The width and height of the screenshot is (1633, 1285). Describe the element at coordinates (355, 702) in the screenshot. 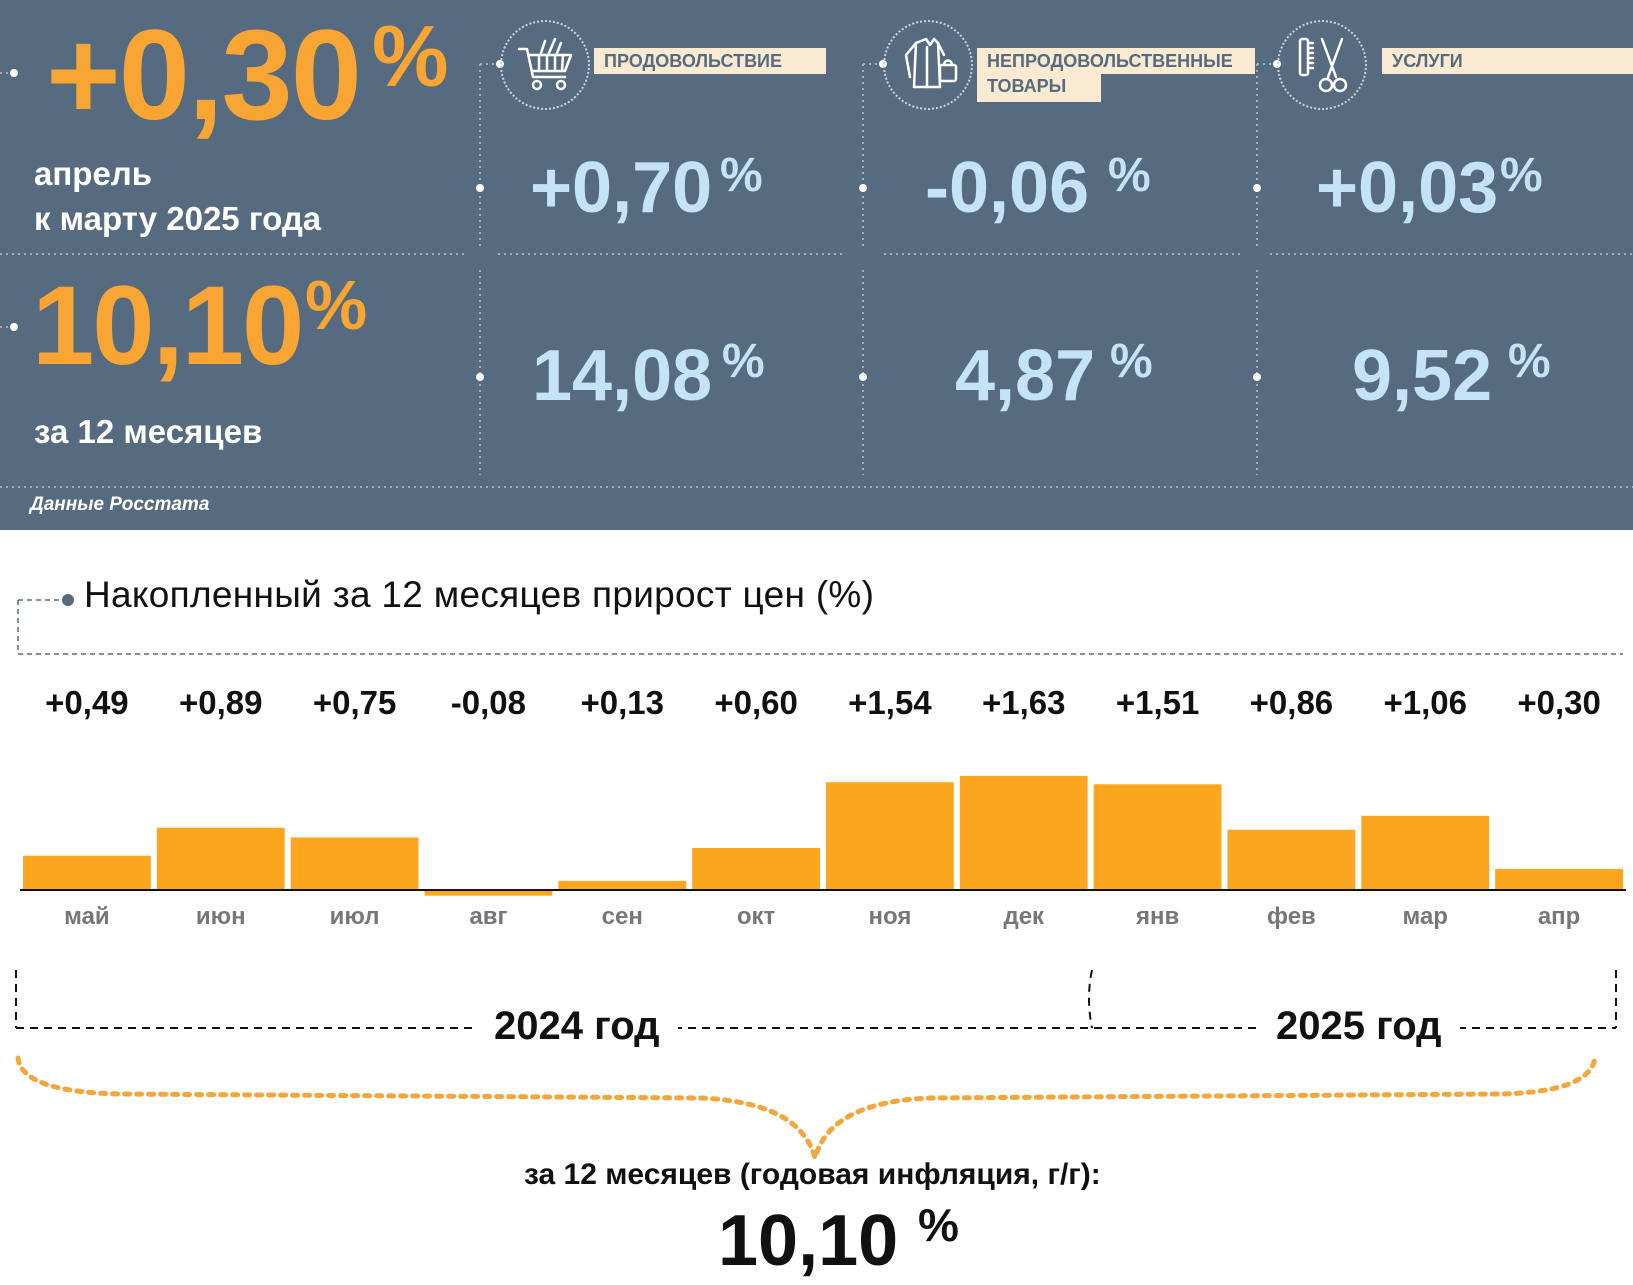

I see `bar-value-label: +0,75` at that location.